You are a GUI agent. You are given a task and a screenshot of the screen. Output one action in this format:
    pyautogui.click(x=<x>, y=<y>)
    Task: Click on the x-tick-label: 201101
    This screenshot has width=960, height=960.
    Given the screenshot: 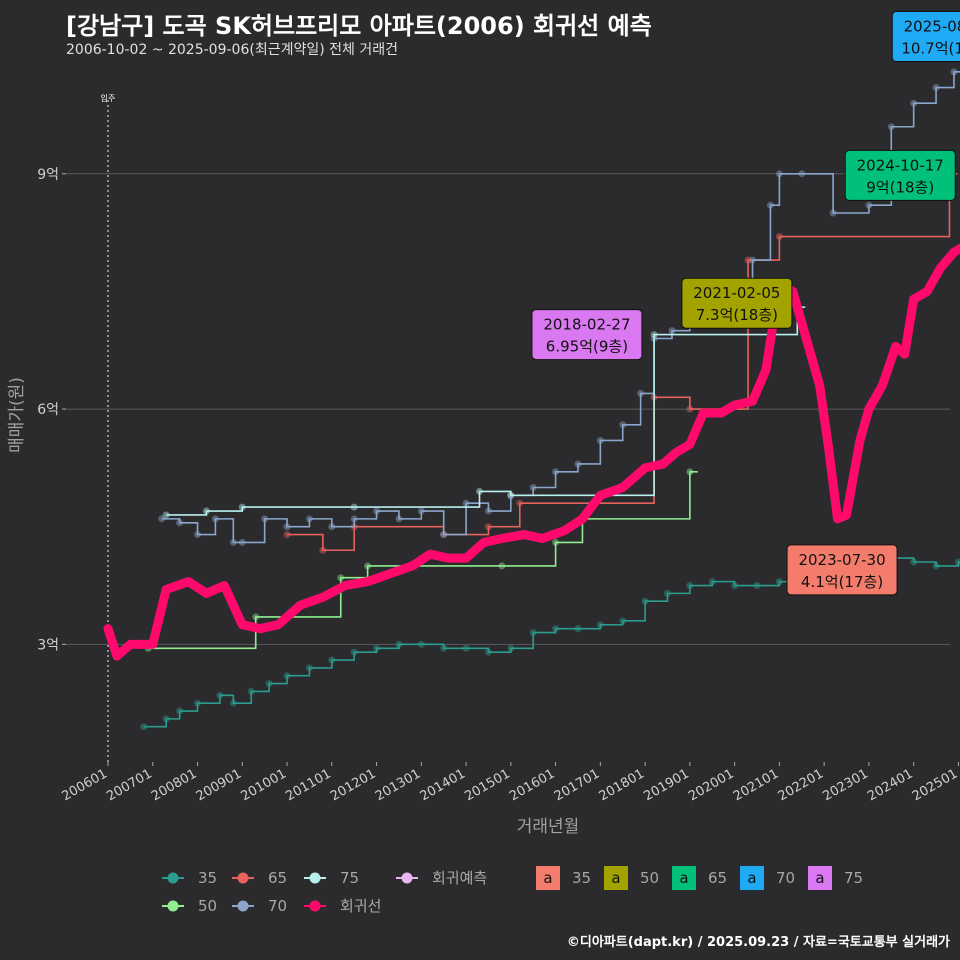 What is the action you would take?
    pyautogui.click(x=308, y=785)
    